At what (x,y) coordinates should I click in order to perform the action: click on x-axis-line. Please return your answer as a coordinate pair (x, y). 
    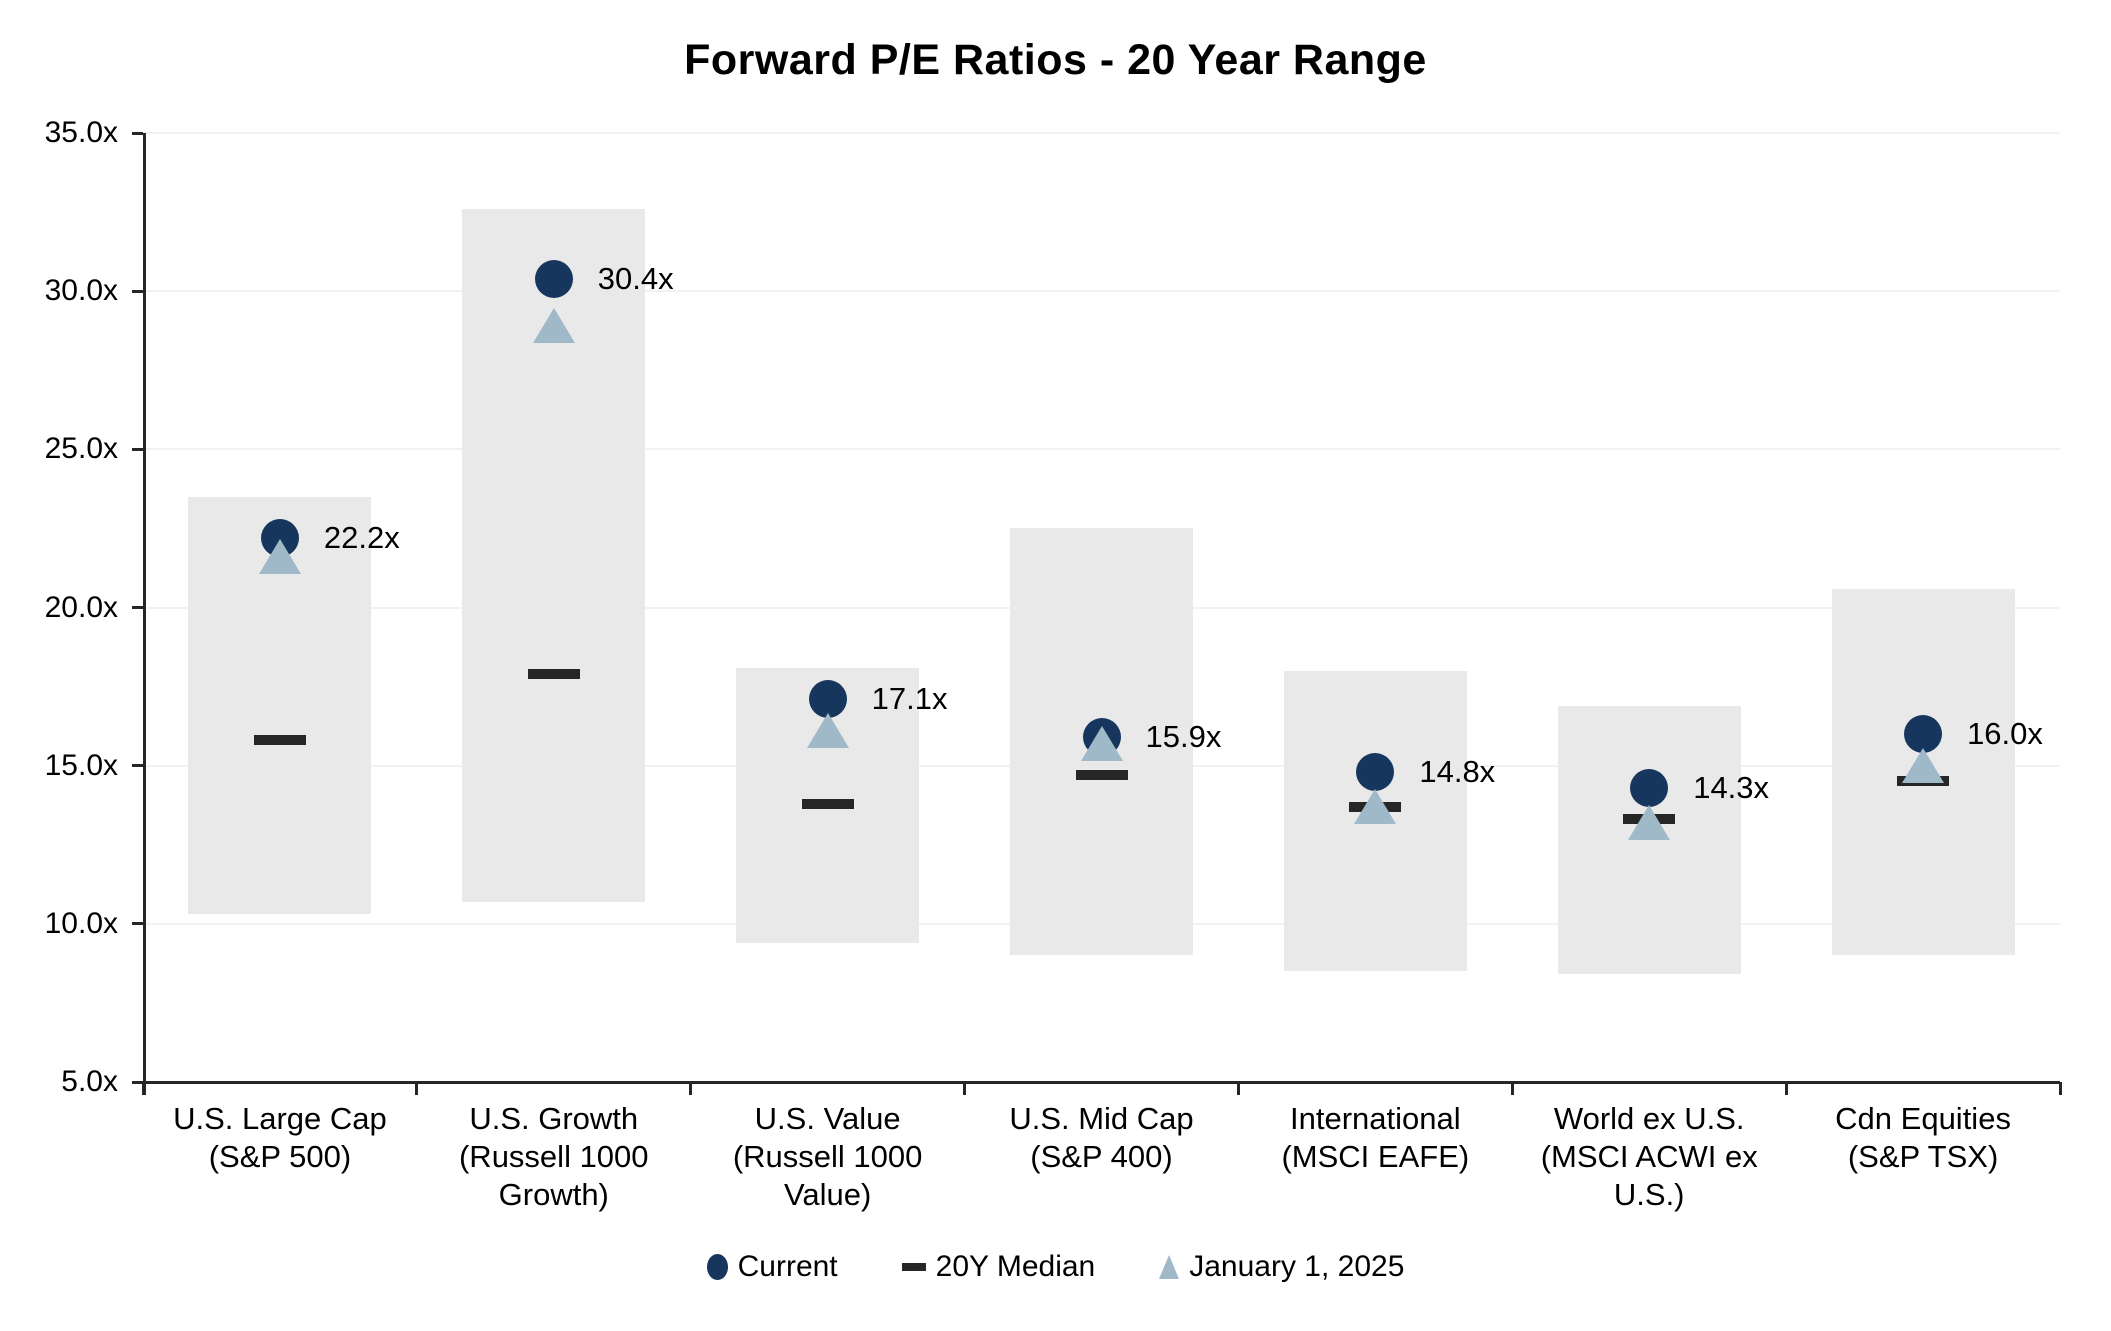
    Looking at the image, I should click on (1101, 1082).